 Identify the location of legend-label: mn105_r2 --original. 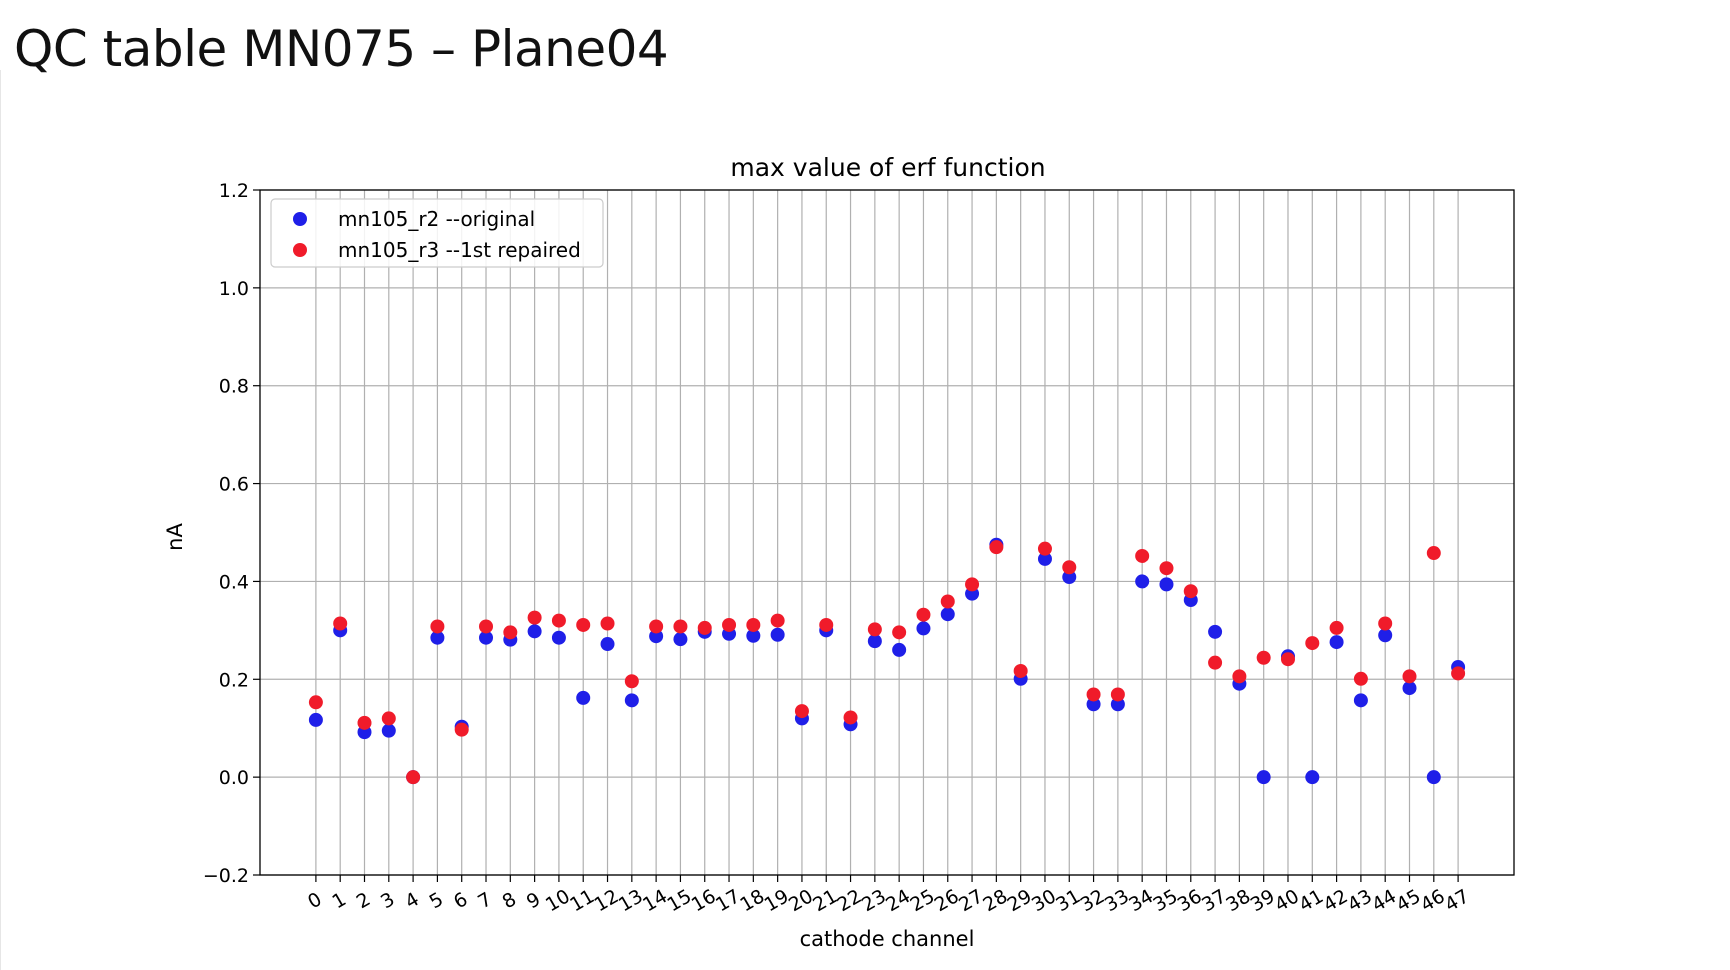
(436, 219).